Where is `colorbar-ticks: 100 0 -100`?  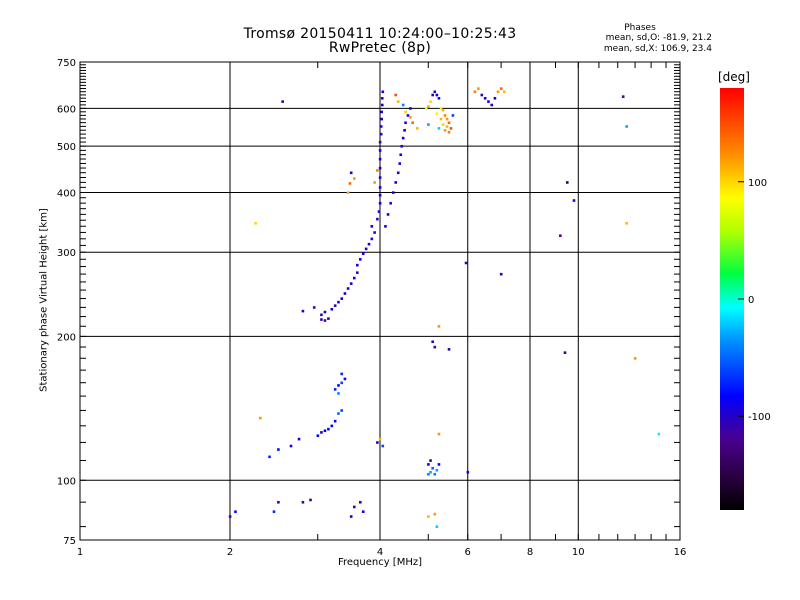 colorbar-ticks: 100 0 -100 is located at coordinates (754, 300).